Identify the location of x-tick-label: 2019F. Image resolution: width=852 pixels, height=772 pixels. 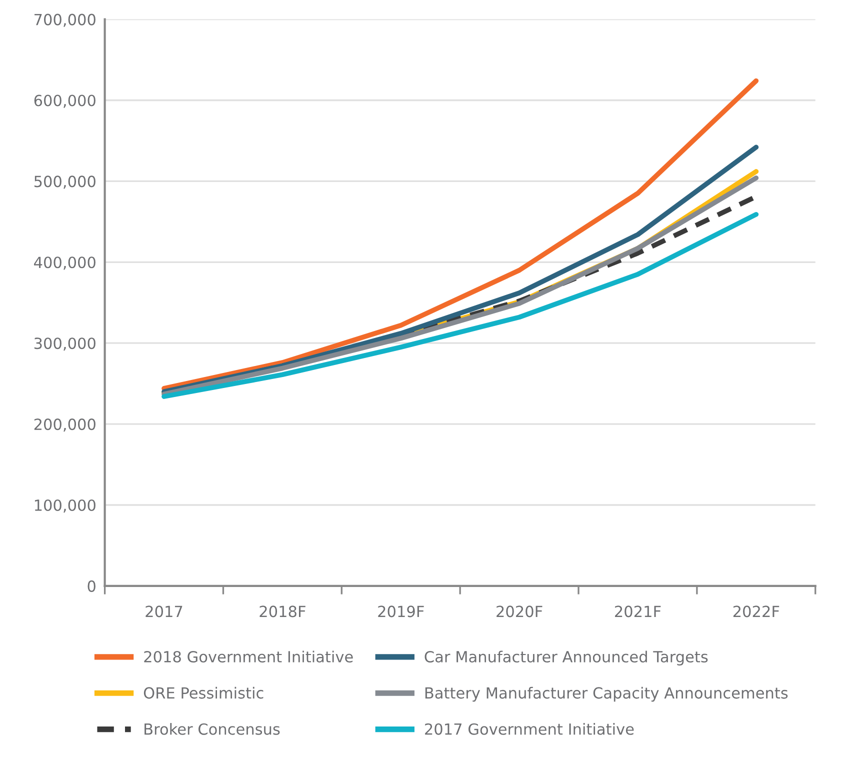
(401, 612).